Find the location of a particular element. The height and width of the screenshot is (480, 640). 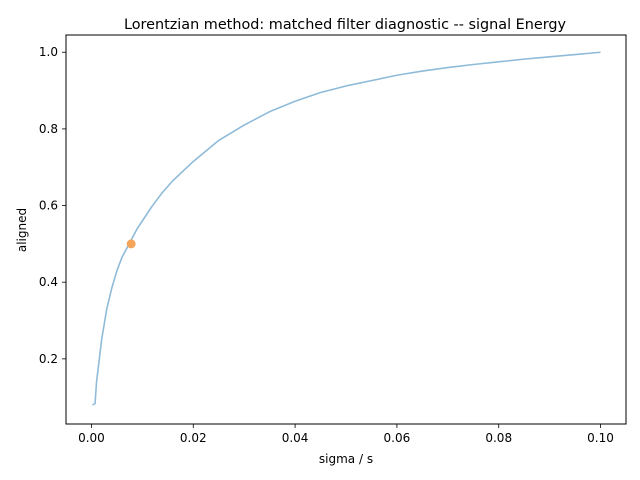

y-tick-label: 0.6 is located at coordinates (48, 206).